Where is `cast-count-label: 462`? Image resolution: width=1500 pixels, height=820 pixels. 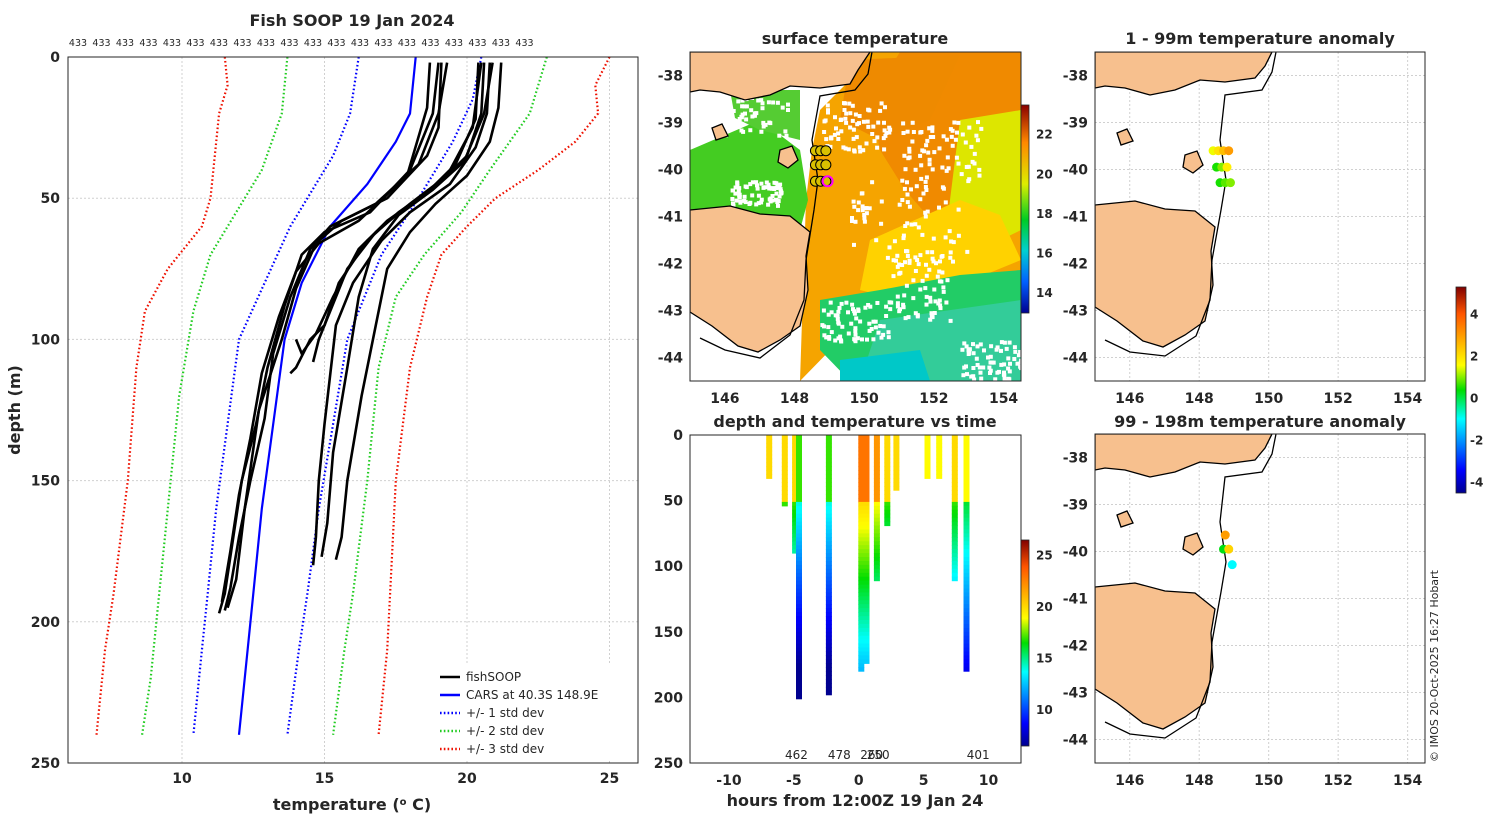
cast-count-label: 462 is located at coordinates (796, 755).